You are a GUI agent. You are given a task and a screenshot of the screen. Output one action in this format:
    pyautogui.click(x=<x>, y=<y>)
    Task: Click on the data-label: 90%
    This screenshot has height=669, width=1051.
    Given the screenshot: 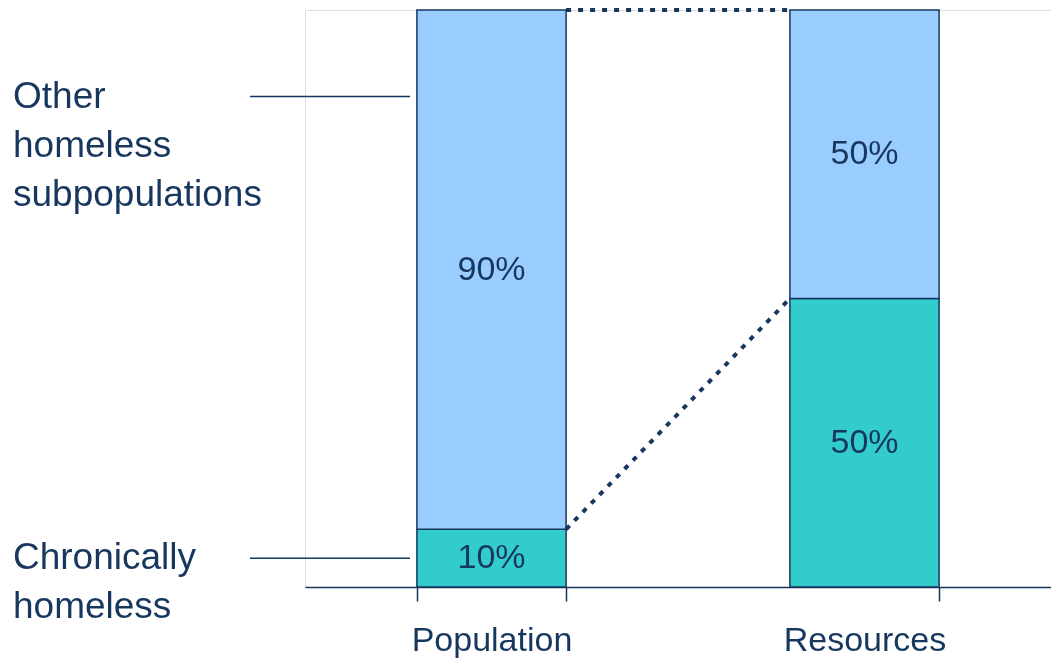 What is the action you would take?
    pyautogui.click(x=491, y=267)
    